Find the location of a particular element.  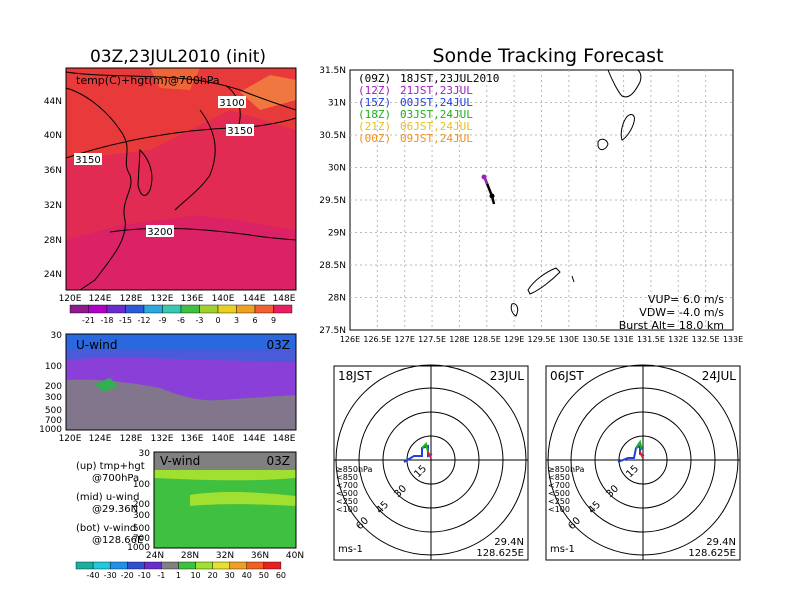

wind-colorbar-label: 30 is located at coordinates (230, 575).